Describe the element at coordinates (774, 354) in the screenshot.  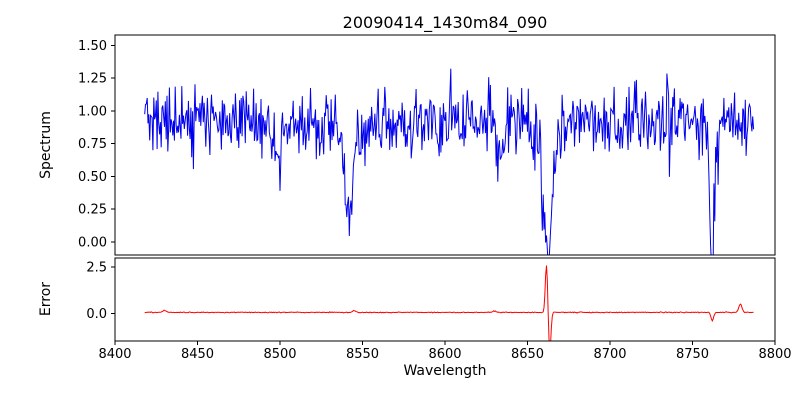
I see `x-tick-label: 8800` at that location.